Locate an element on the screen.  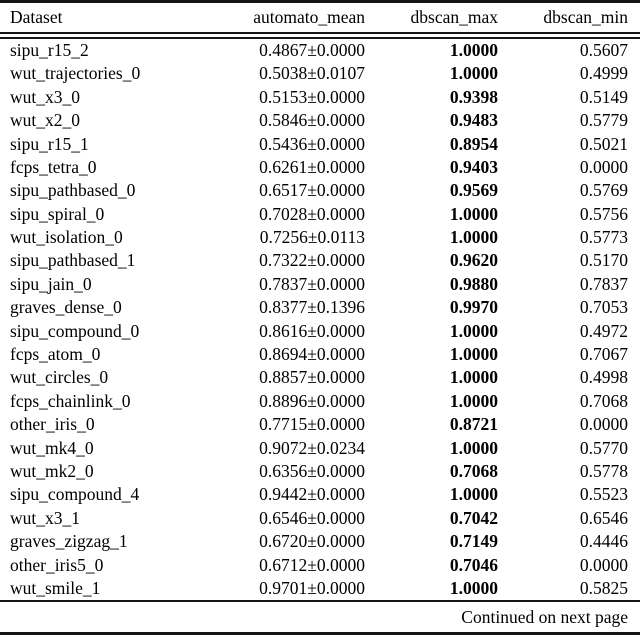
dataset-cell: graves_zigzag_1 is located at coordinates (69, 541).